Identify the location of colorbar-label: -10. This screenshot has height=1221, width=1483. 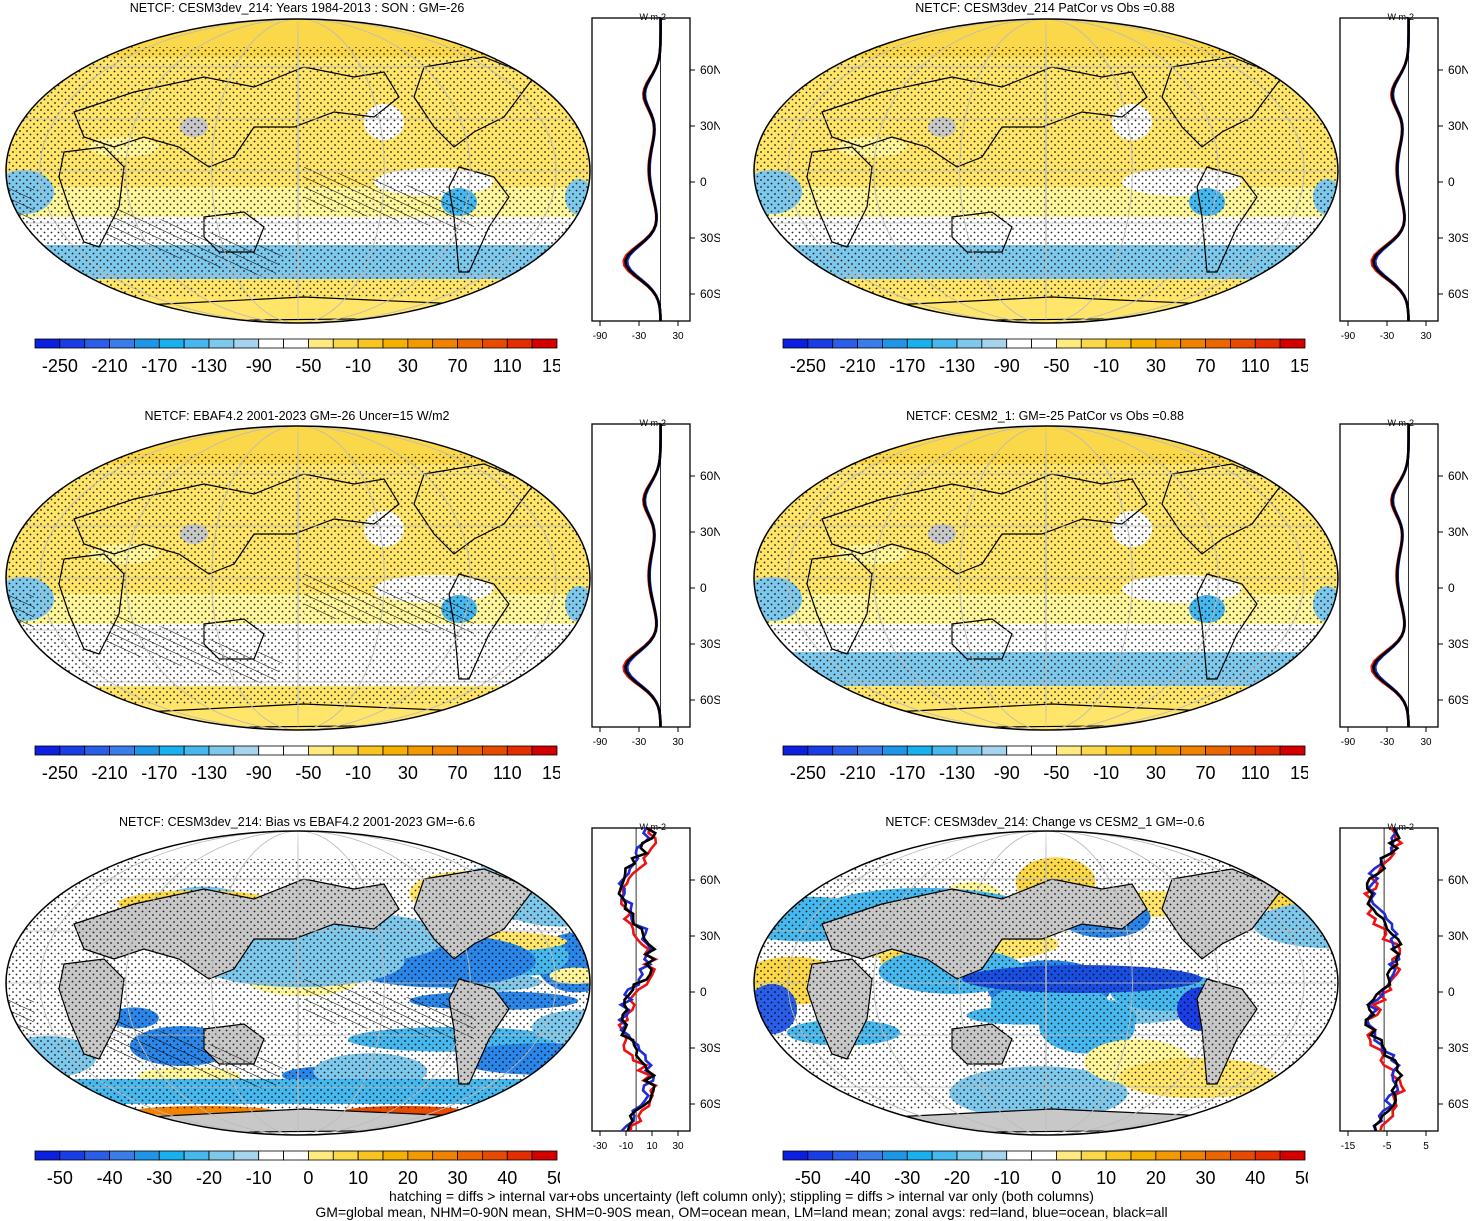
(358, 773).